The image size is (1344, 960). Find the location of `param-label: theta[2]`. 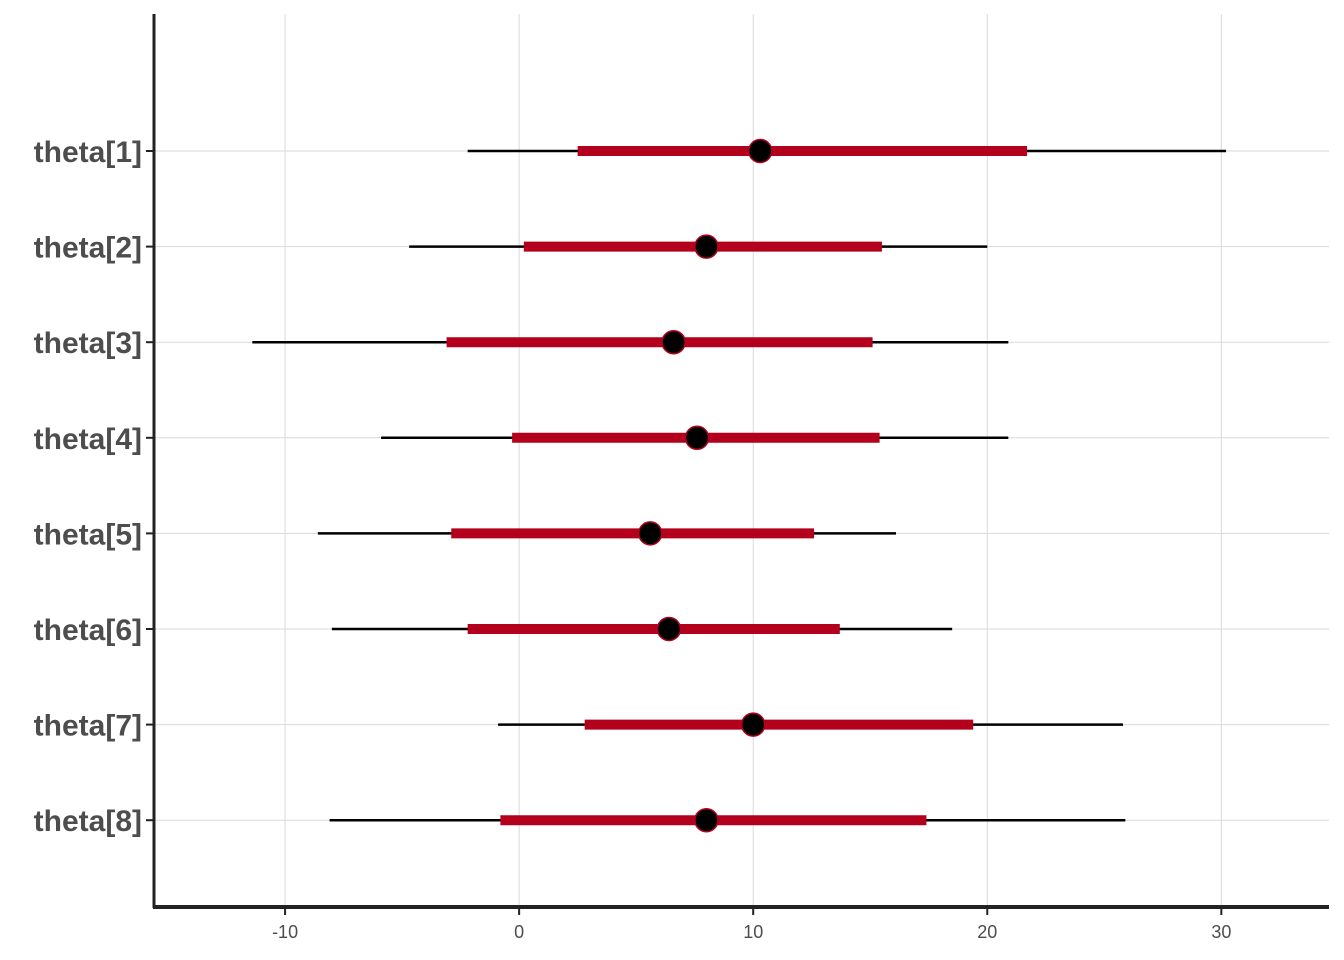

param-label: theta[2] is located at coordinates (88, 248).